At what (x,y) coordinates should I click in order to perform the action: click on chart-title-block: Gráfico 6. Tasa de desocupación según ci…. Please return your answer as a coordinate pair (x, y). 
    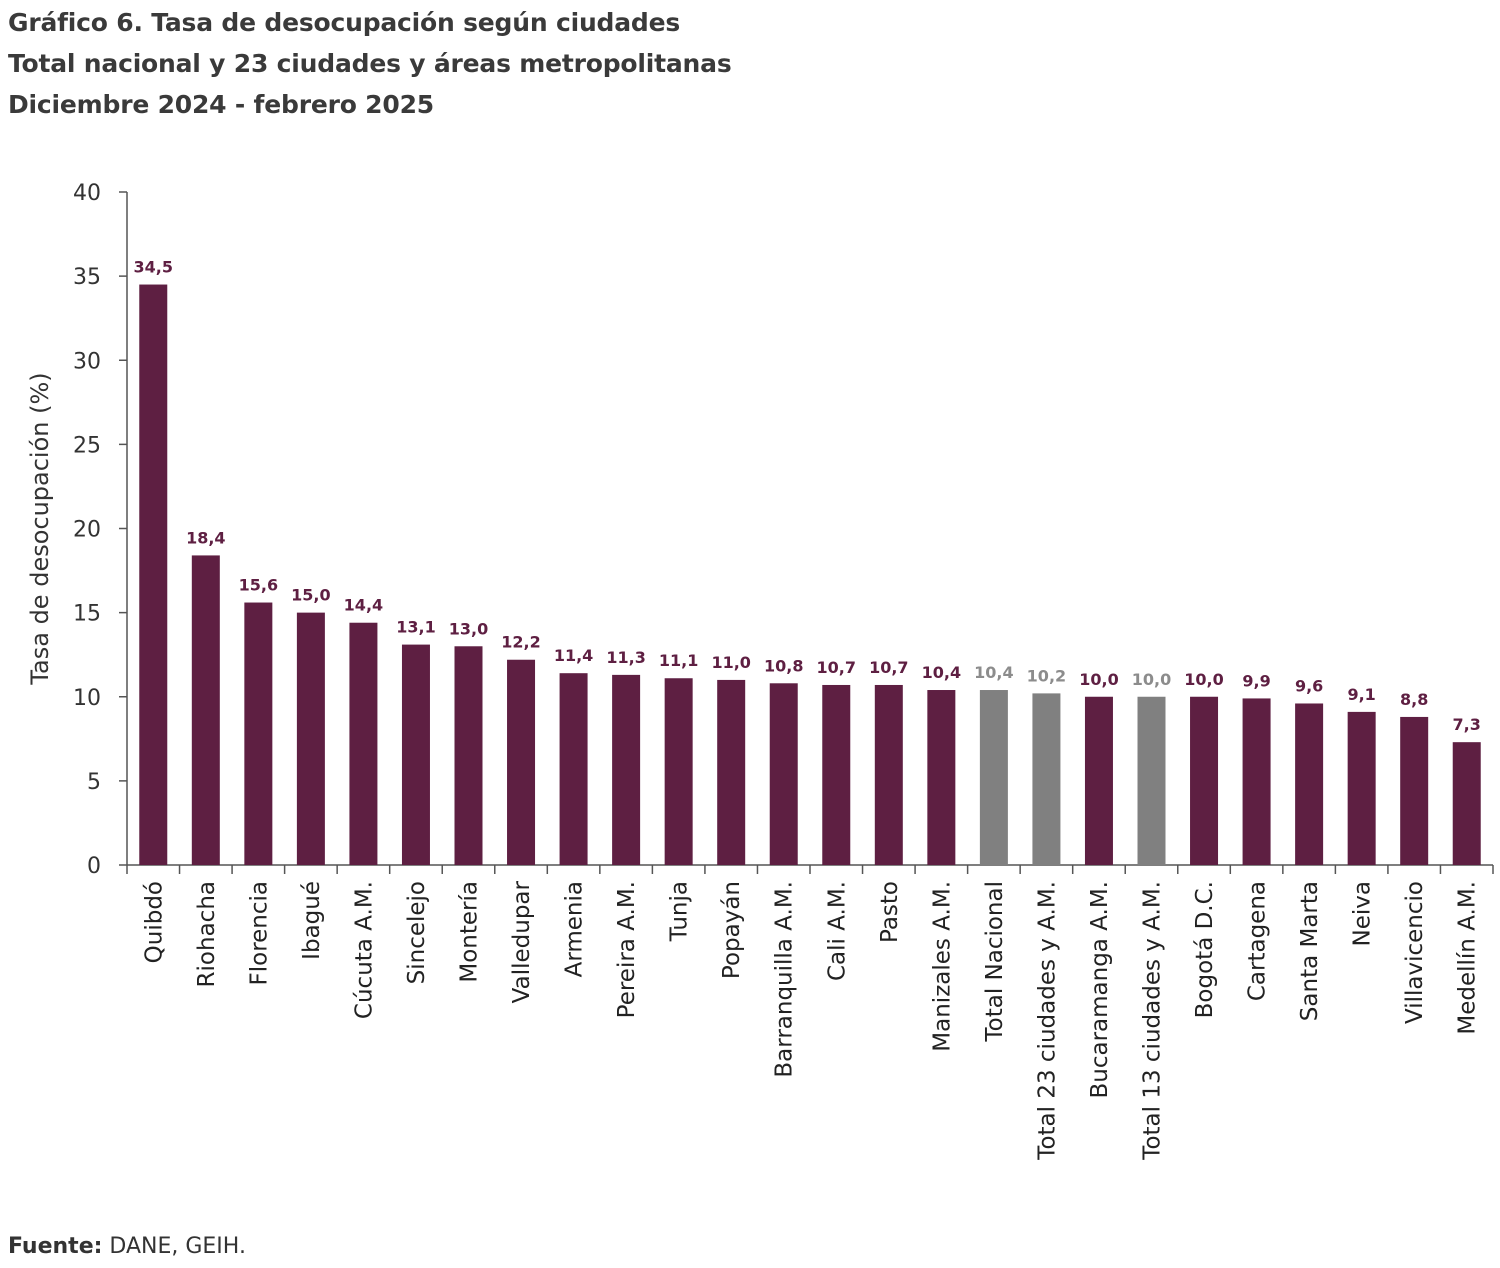
    Looking at the image, I should click on (370, 63).